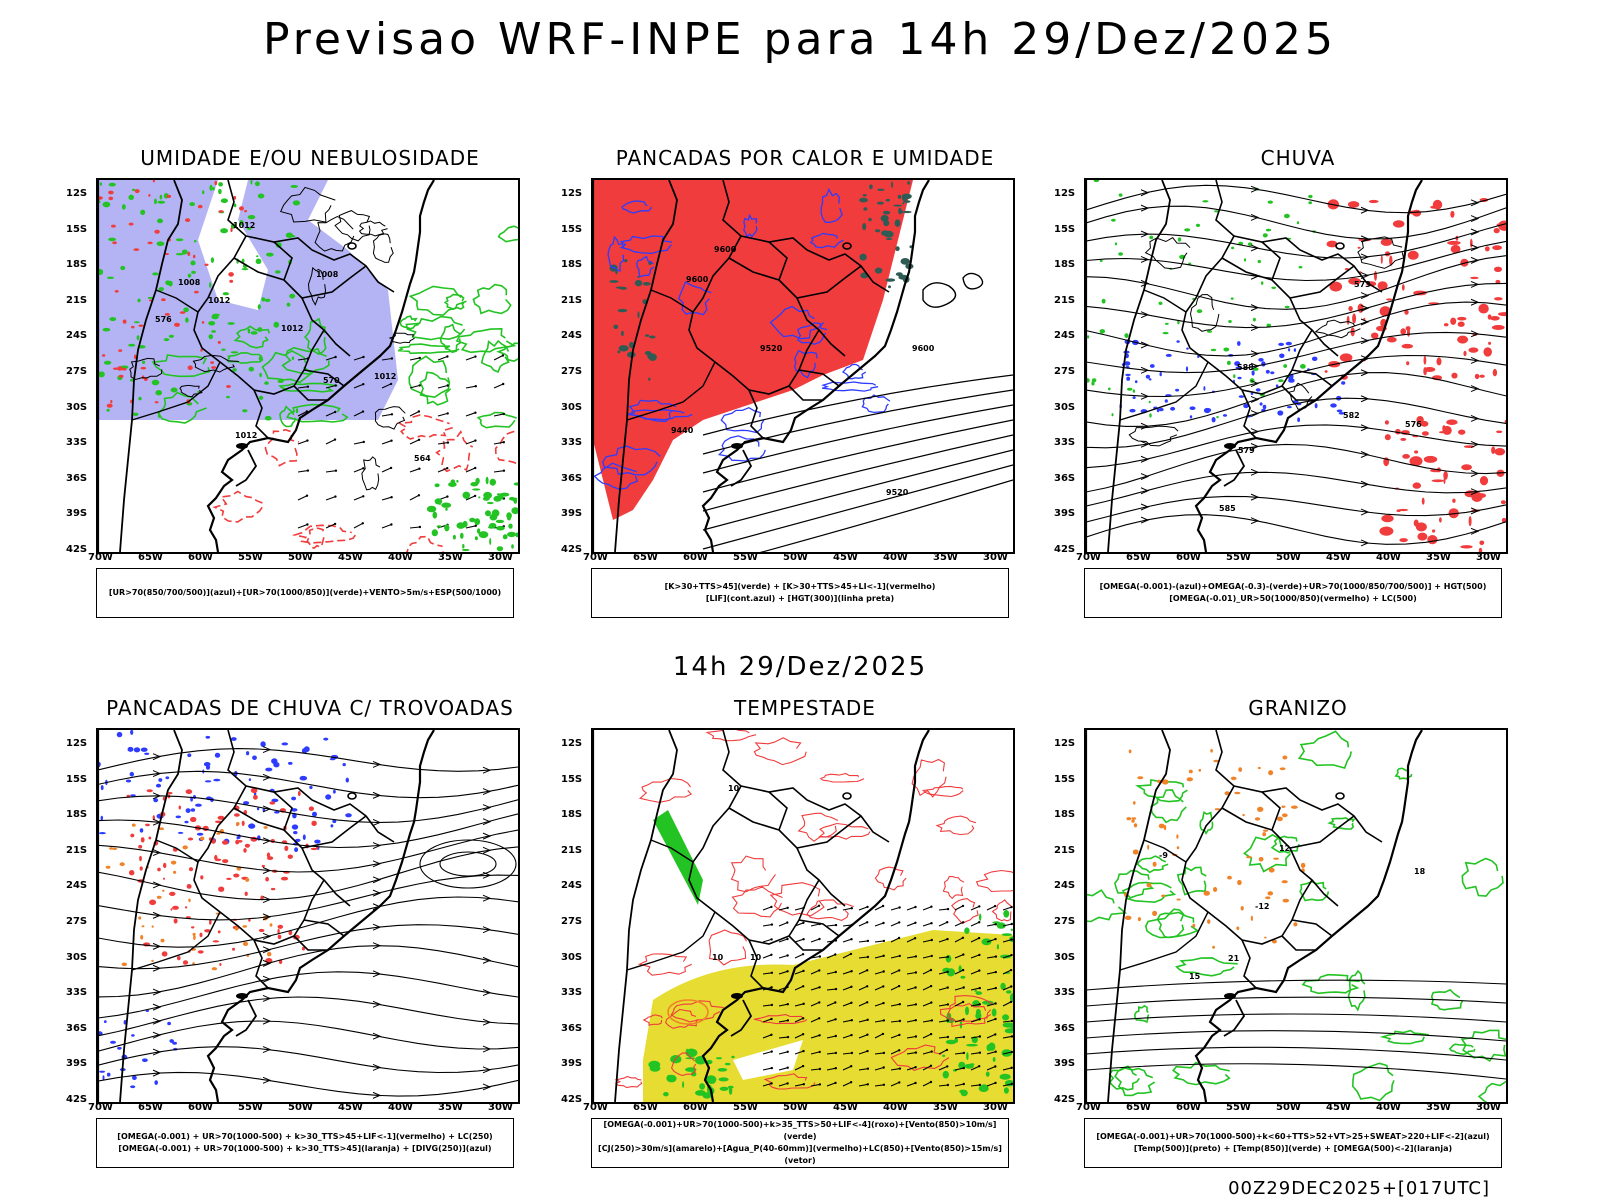  What do you see at coordinates (422, 458) in the screenshot?
I see `contour-label: 564` at bounding box center [422, 458].